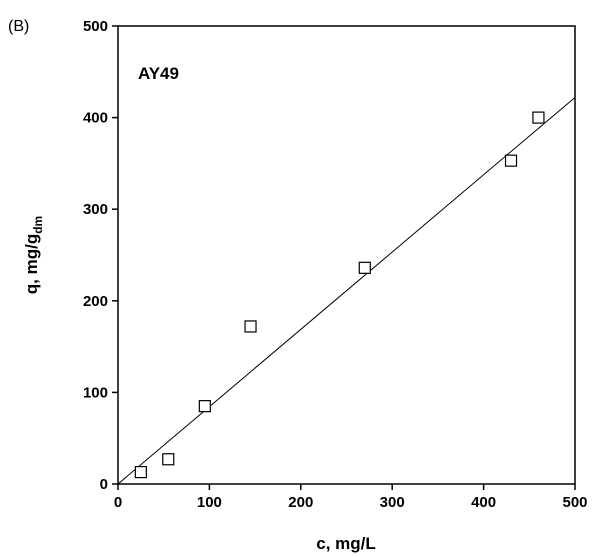 This screenshot has width=597, height=557. I want to click on x-axis-label: c, mg/L, so click(346, 543).